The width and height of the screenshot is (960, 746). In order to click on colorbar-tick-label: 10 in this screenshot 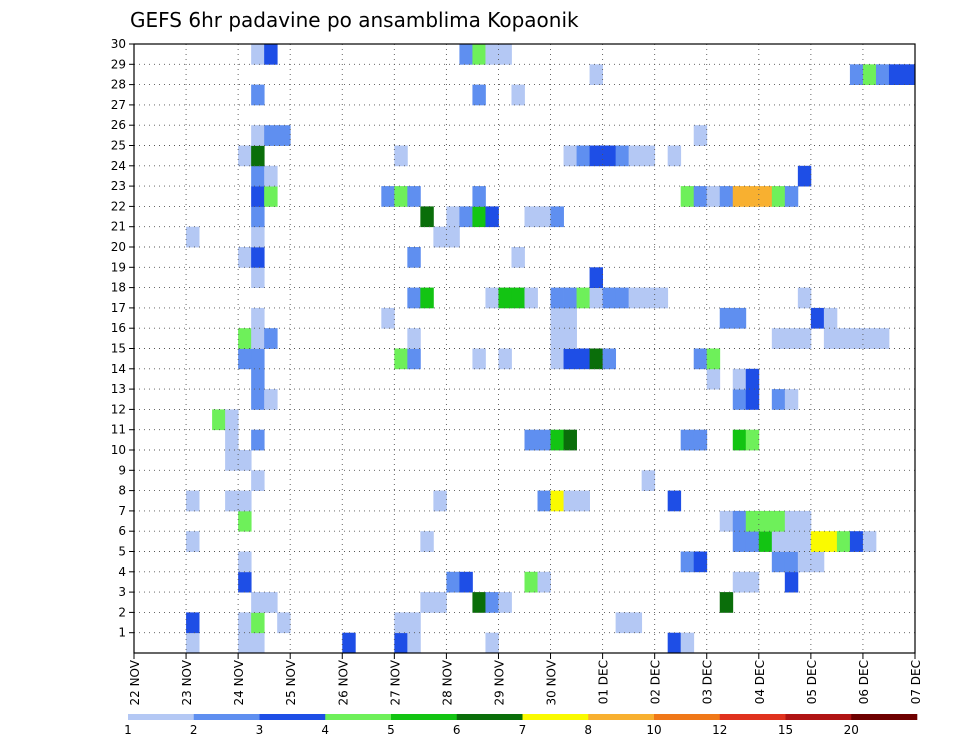, I will do `click(653, 730)`.